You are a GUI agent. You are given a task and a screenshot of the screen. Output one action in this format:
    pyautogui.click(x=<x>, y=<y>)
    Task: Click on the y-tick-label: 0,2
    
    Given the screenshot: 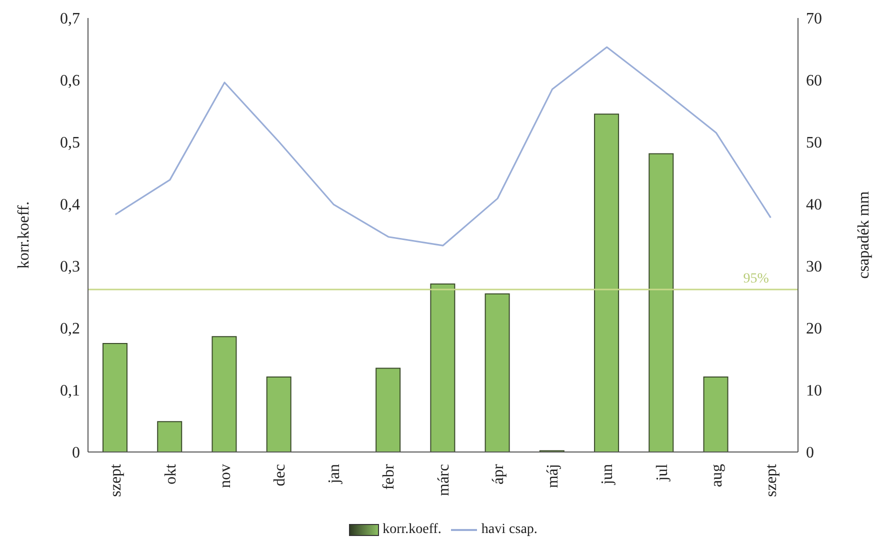 What is the action you would take?
    pyautogui.click(x=70, y=329)
    